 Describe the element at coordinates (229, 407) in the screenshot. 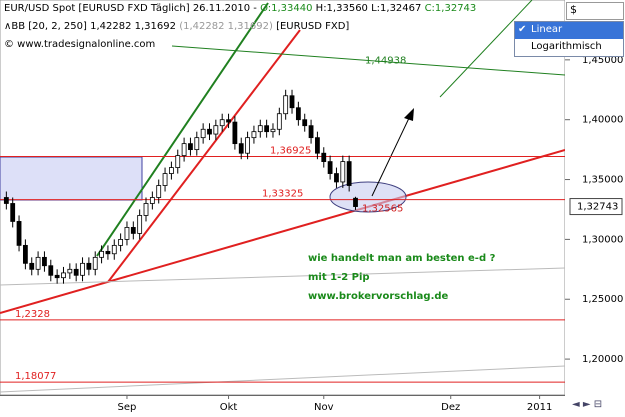

I see `x-tick-label: Okt` at that location.